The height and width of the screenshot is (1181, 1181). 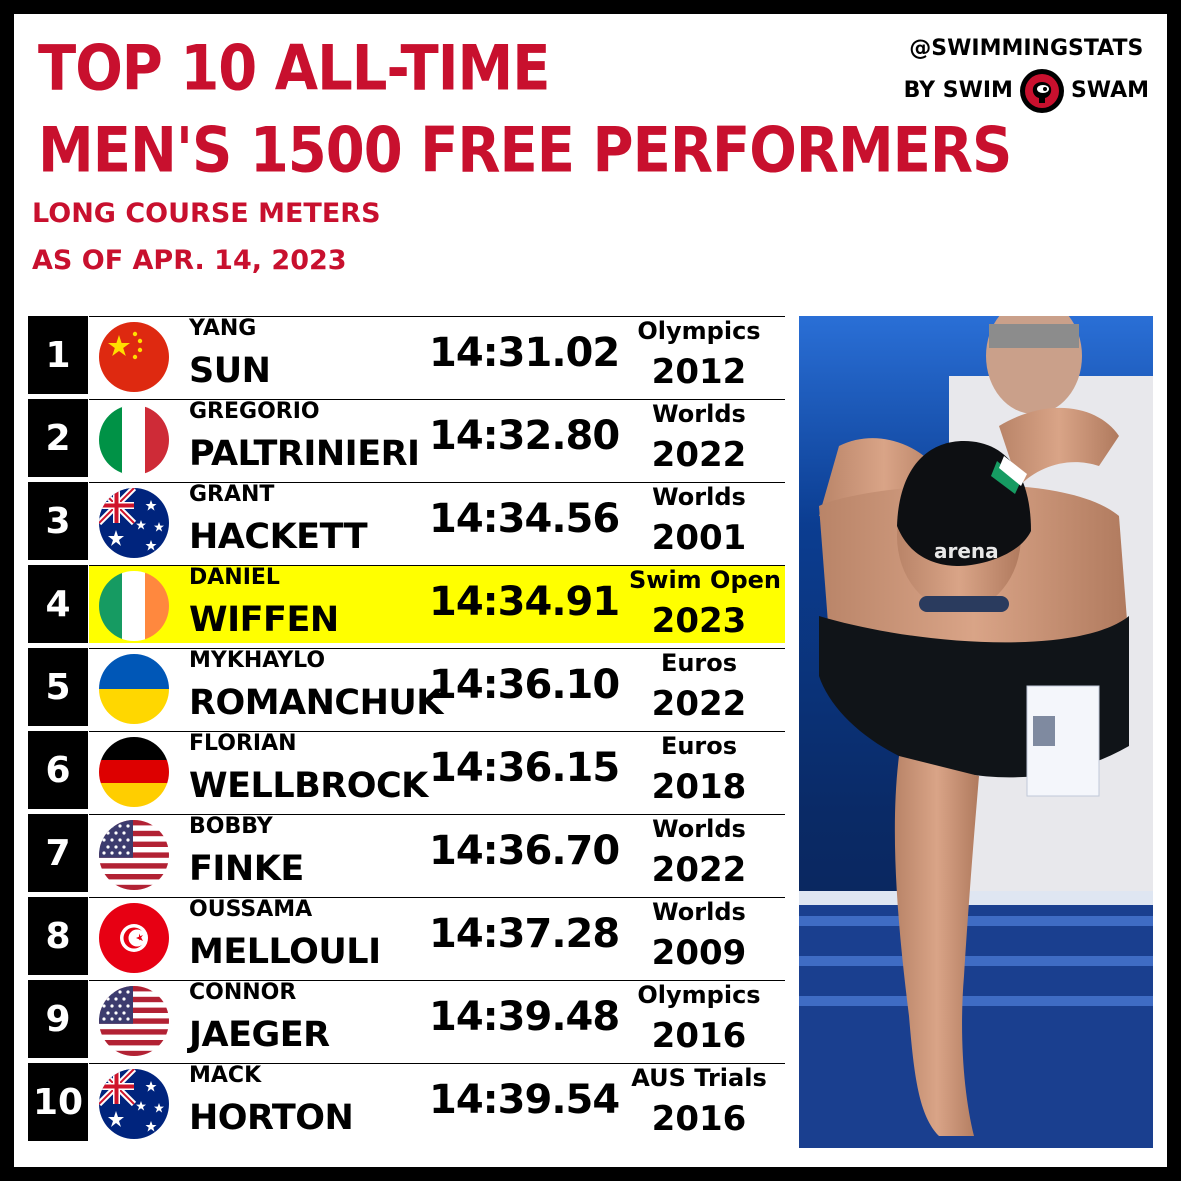 I want to click on ranking-row-9: 9 CONNOR JAEGER 14:39.48 Olympics 2016, so click(x=406, y=1019).